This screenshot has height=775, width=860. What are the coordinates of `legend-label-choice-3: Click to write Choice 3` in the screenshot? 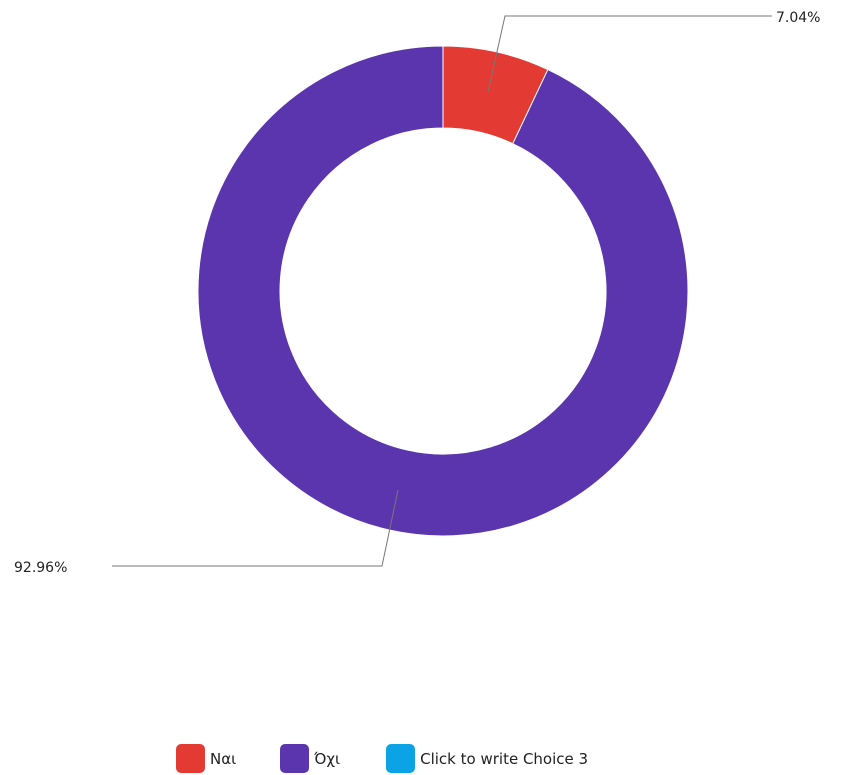 It's located at (504, 758).